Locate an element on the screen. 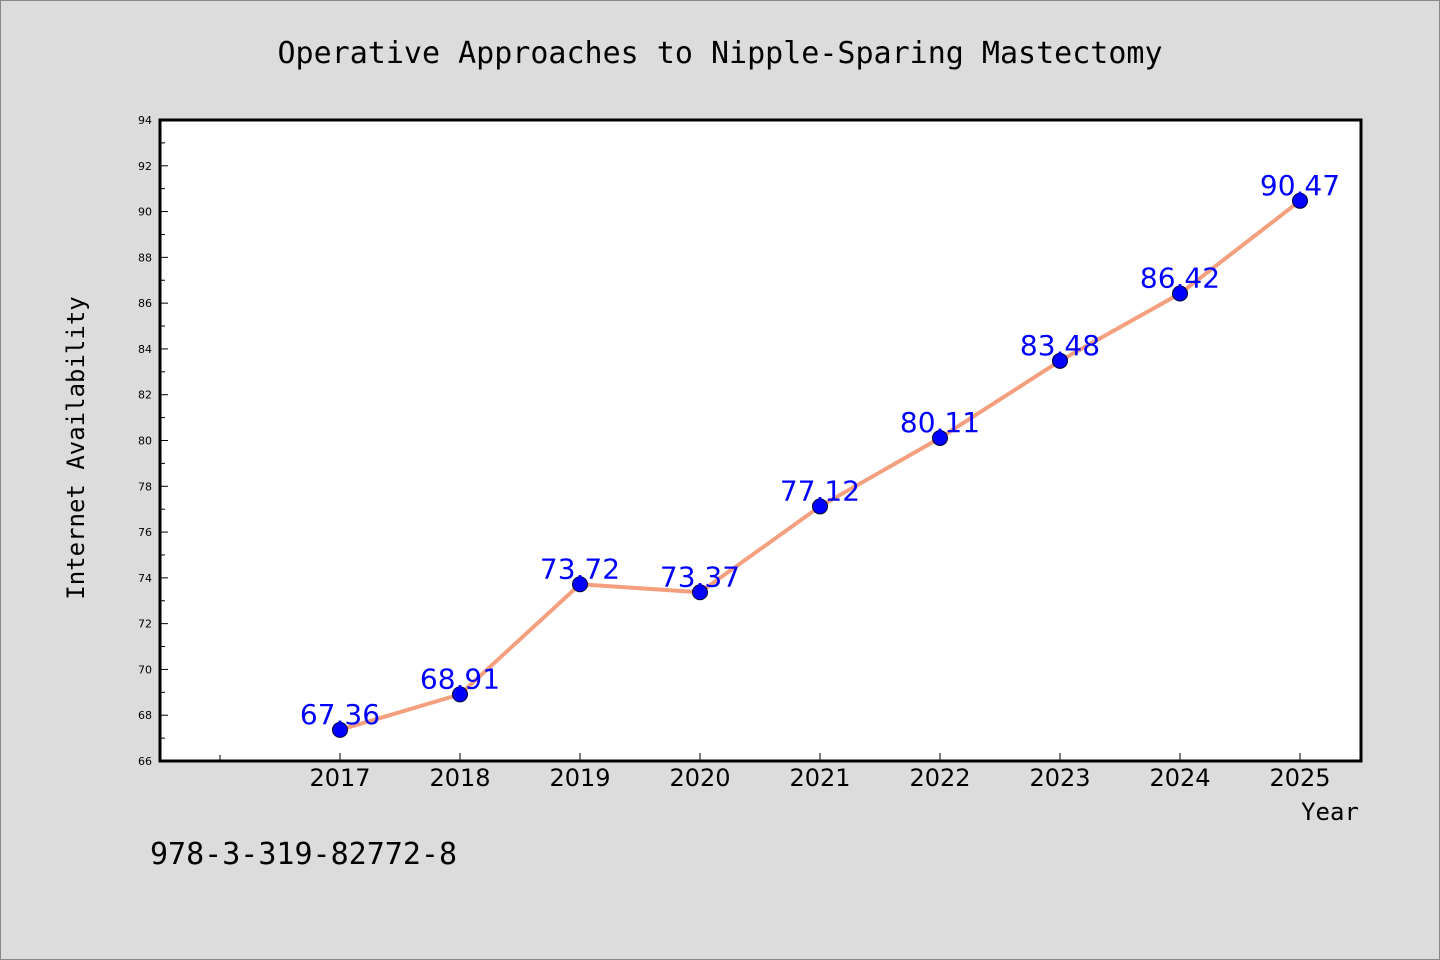 The height and width of the screenshot is (960, 1440). x-axis-label: Year is located at coordinates (1330, 812).